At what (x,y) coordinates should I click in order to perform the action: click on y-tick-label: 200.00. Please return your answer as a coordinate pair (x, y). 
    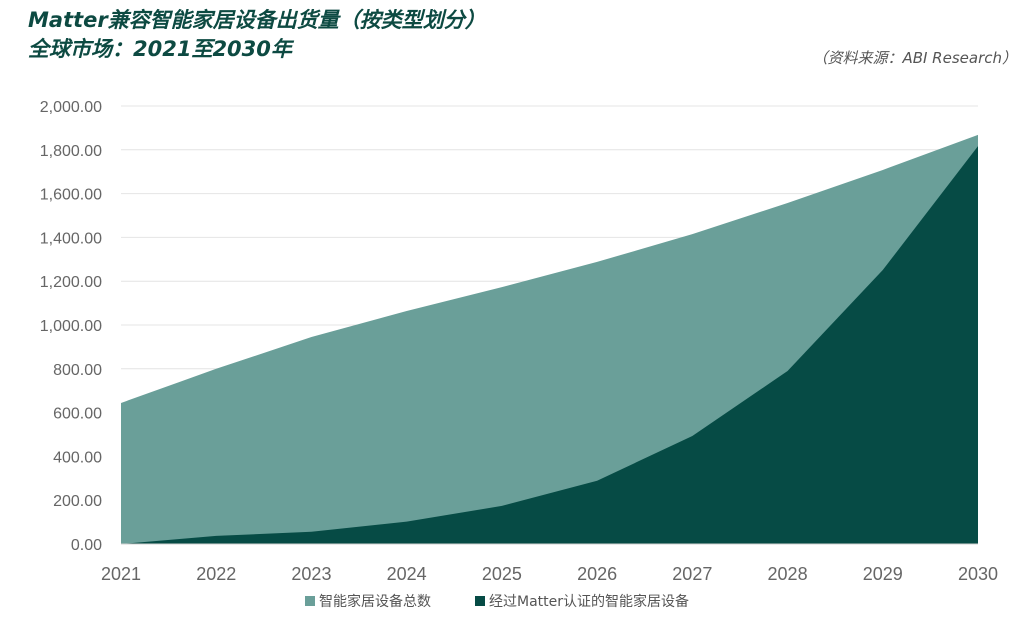
    Looking at the image, I should click on (77, 501).